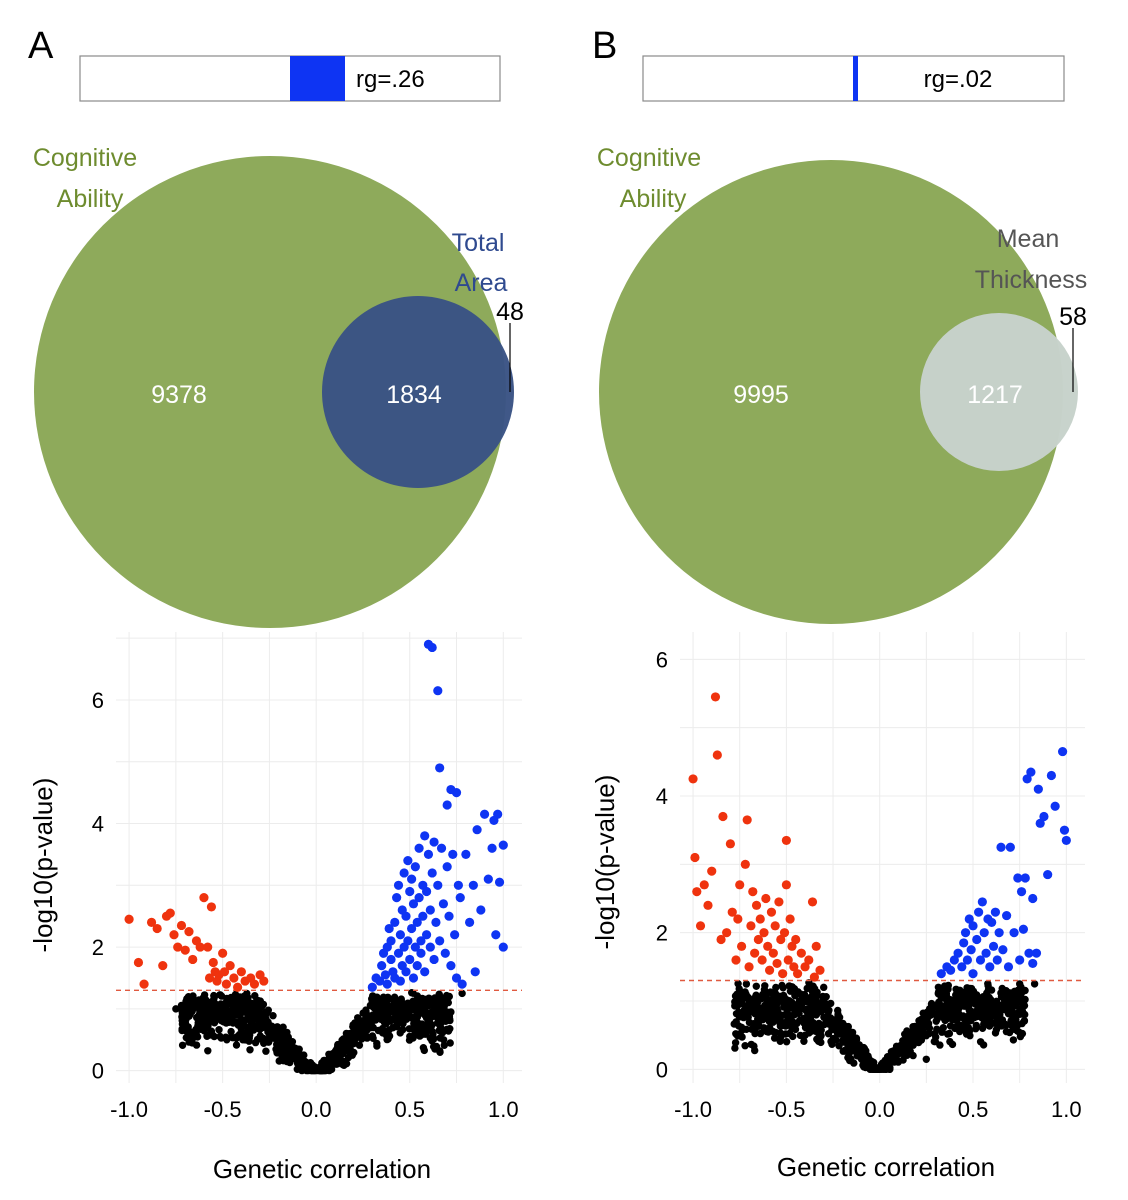 This screenshot has height=1200, width=1128. I want to click on x-tick-label: 0.0, so click(316, 1109).